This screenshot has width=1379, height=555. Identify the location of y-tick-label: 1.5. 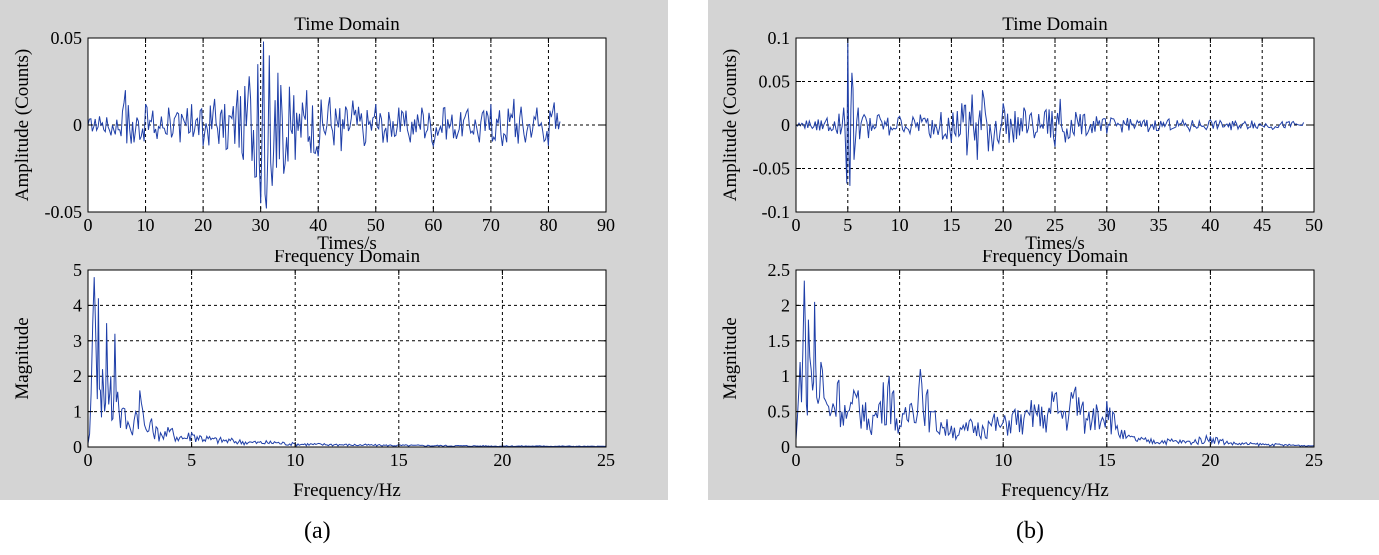
(779, 341).